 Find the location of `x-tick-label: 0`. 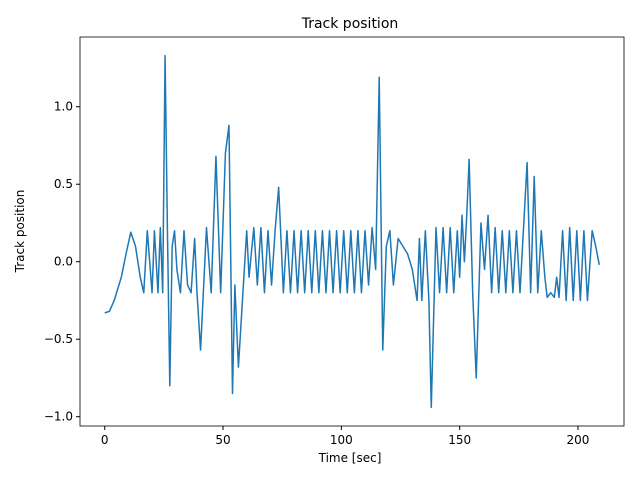

x-tick-label: 0 is located at coordinates (105, 440).